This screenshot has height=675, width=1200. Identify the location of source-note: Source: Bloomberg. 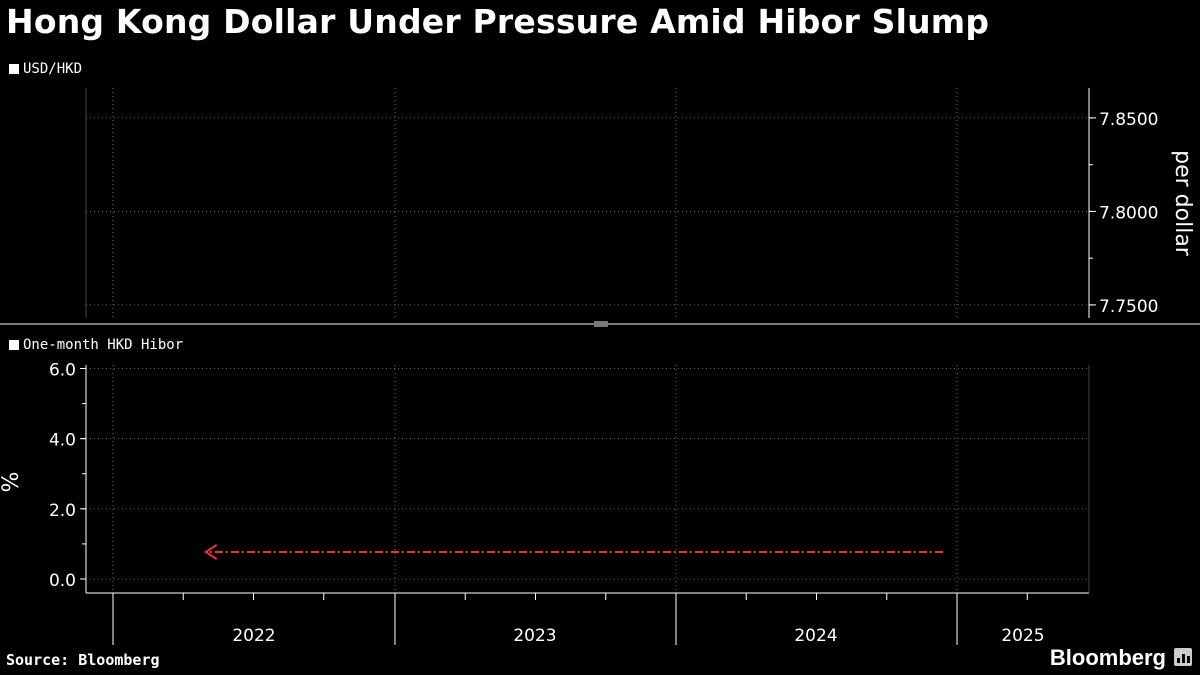
(83, 660).